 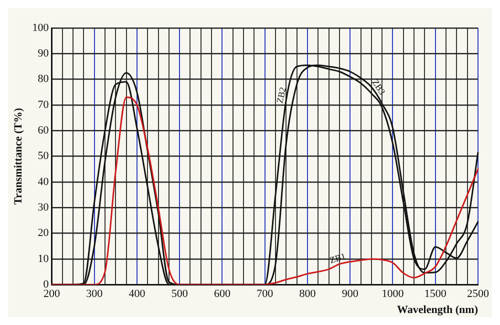 What do you see at coordinates (435, 294) in the screenshot?
I see `x-tick-label: 1500` at bounding box center [435, 294].